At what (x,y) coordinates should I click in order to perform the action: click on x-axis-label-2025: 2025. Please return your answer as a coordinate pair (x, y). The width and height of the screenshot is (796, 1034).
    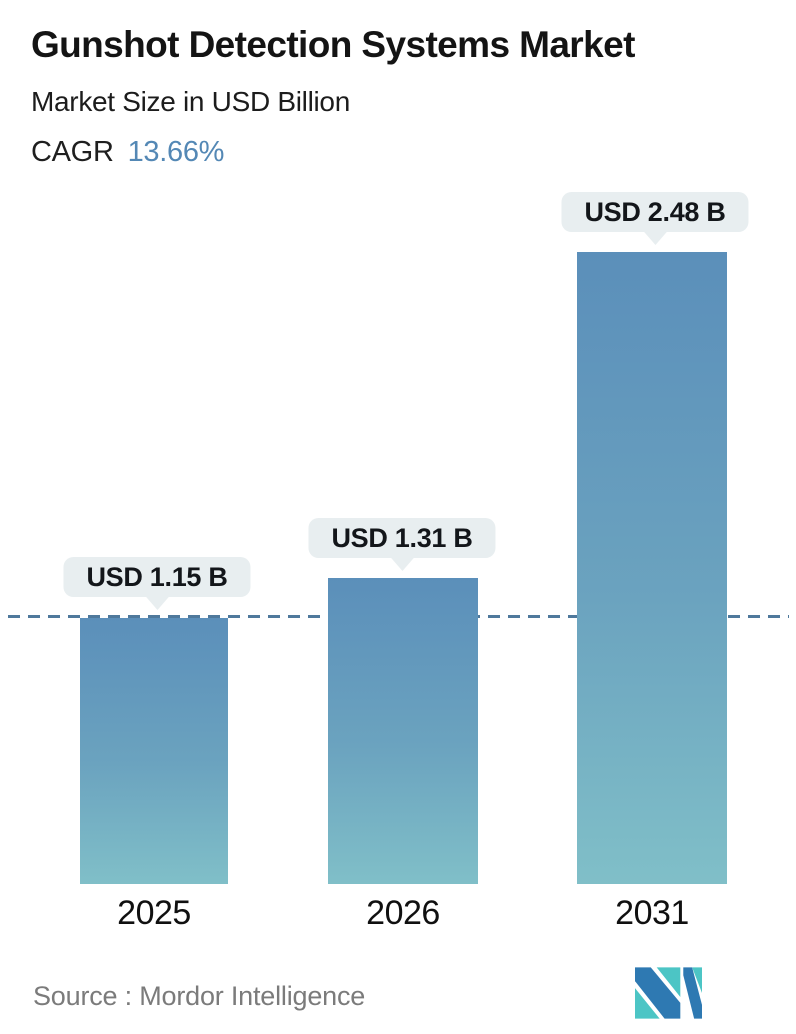
    Looking at the image, I should click on (154, 913).